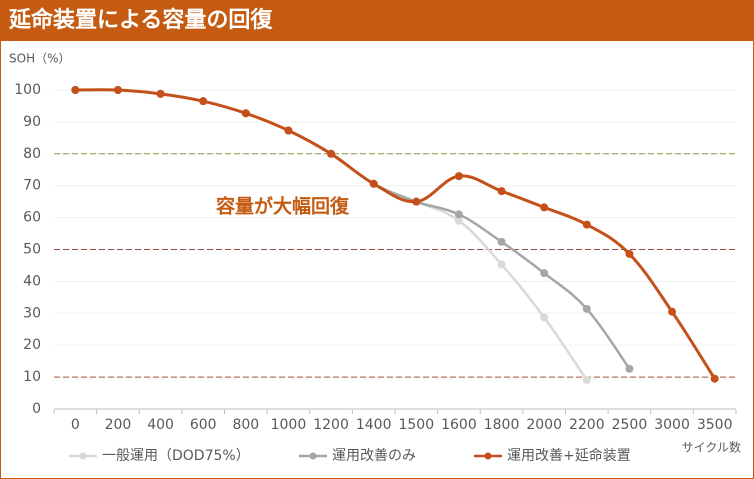 Image resolution: width=754 pixels, height=479 pixels. Describe the element at coordinates (630, 425) in the screenshot. I see `x-tick-label: 2500` at that location.